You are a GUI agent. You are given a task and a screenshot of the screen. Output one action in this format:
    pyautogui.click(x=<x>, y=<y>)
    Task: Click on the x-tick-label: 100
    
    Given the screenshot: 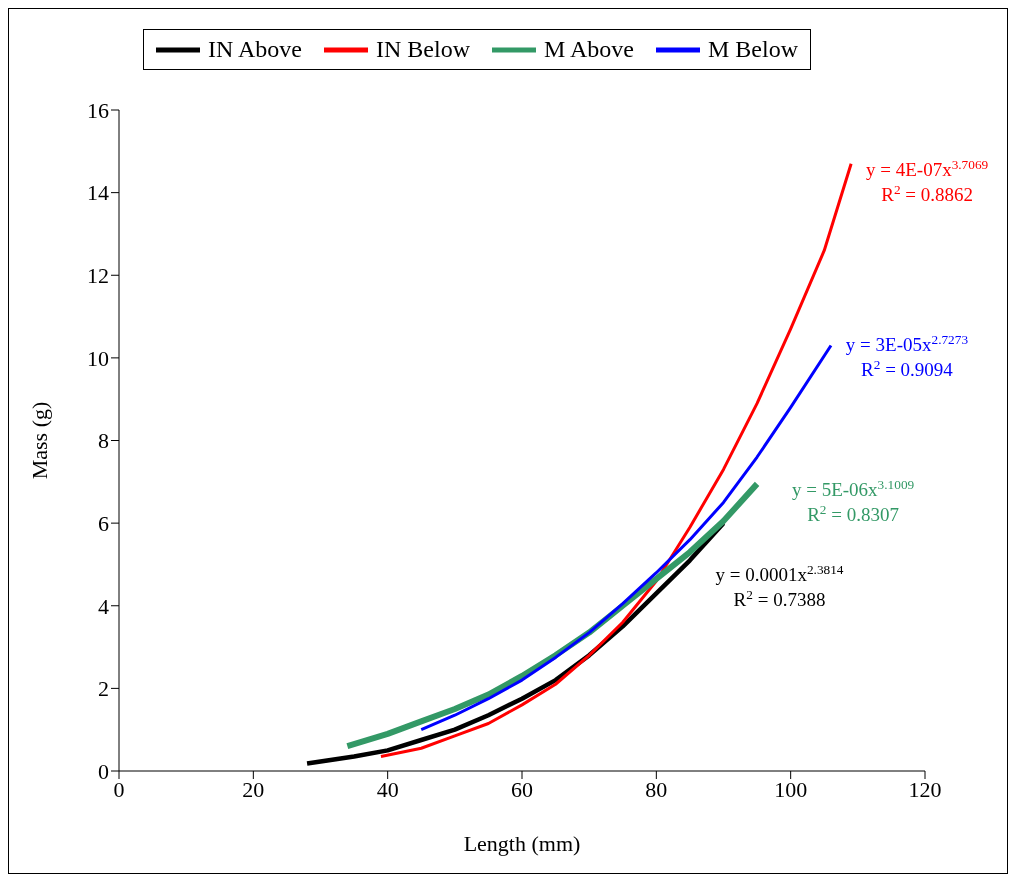 What is the action you would take?
    pyautogui.click(x=791, y=789)
    